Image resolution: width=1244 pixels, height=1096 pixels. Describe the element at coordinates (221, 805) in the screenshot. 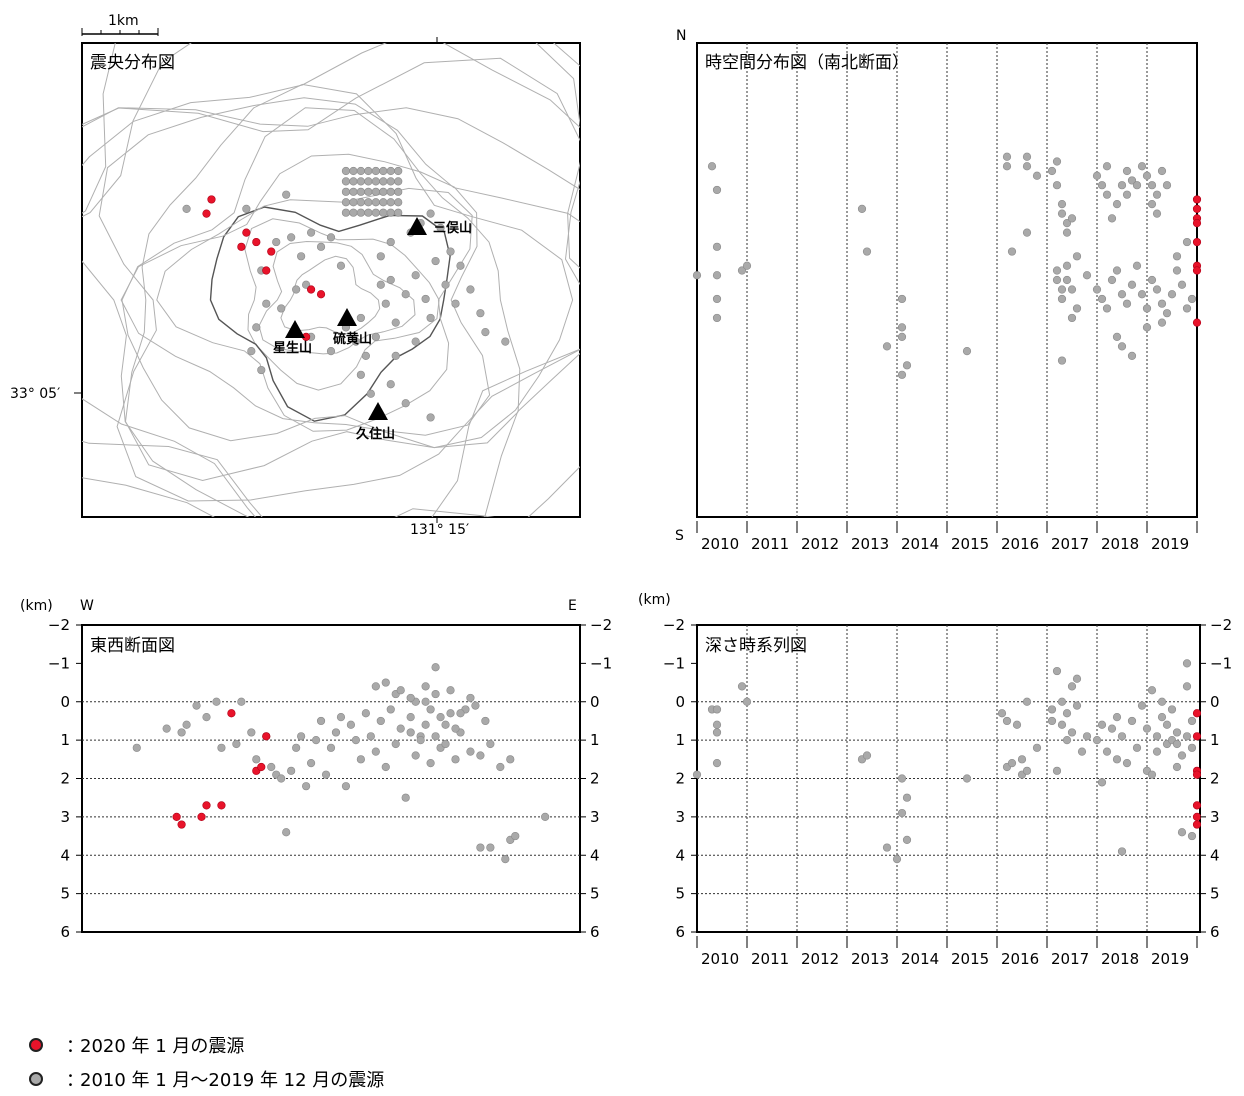

I see `ew-point-recent` at that location.